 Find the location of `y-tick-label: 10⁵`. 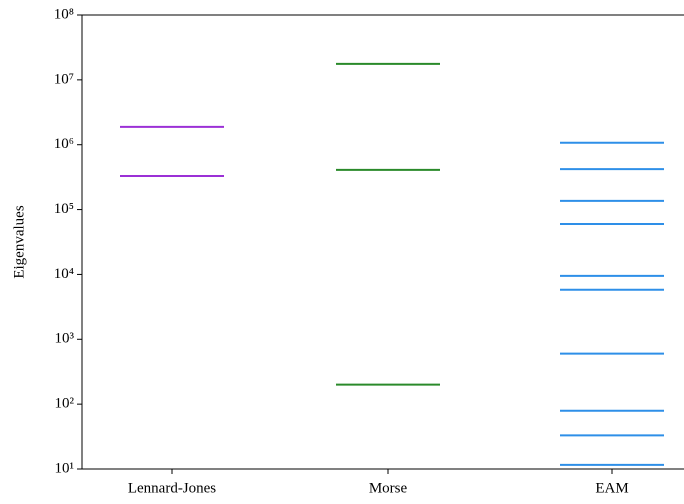

y-tick-label: 10⁵ is located at coordinates (64, 209).